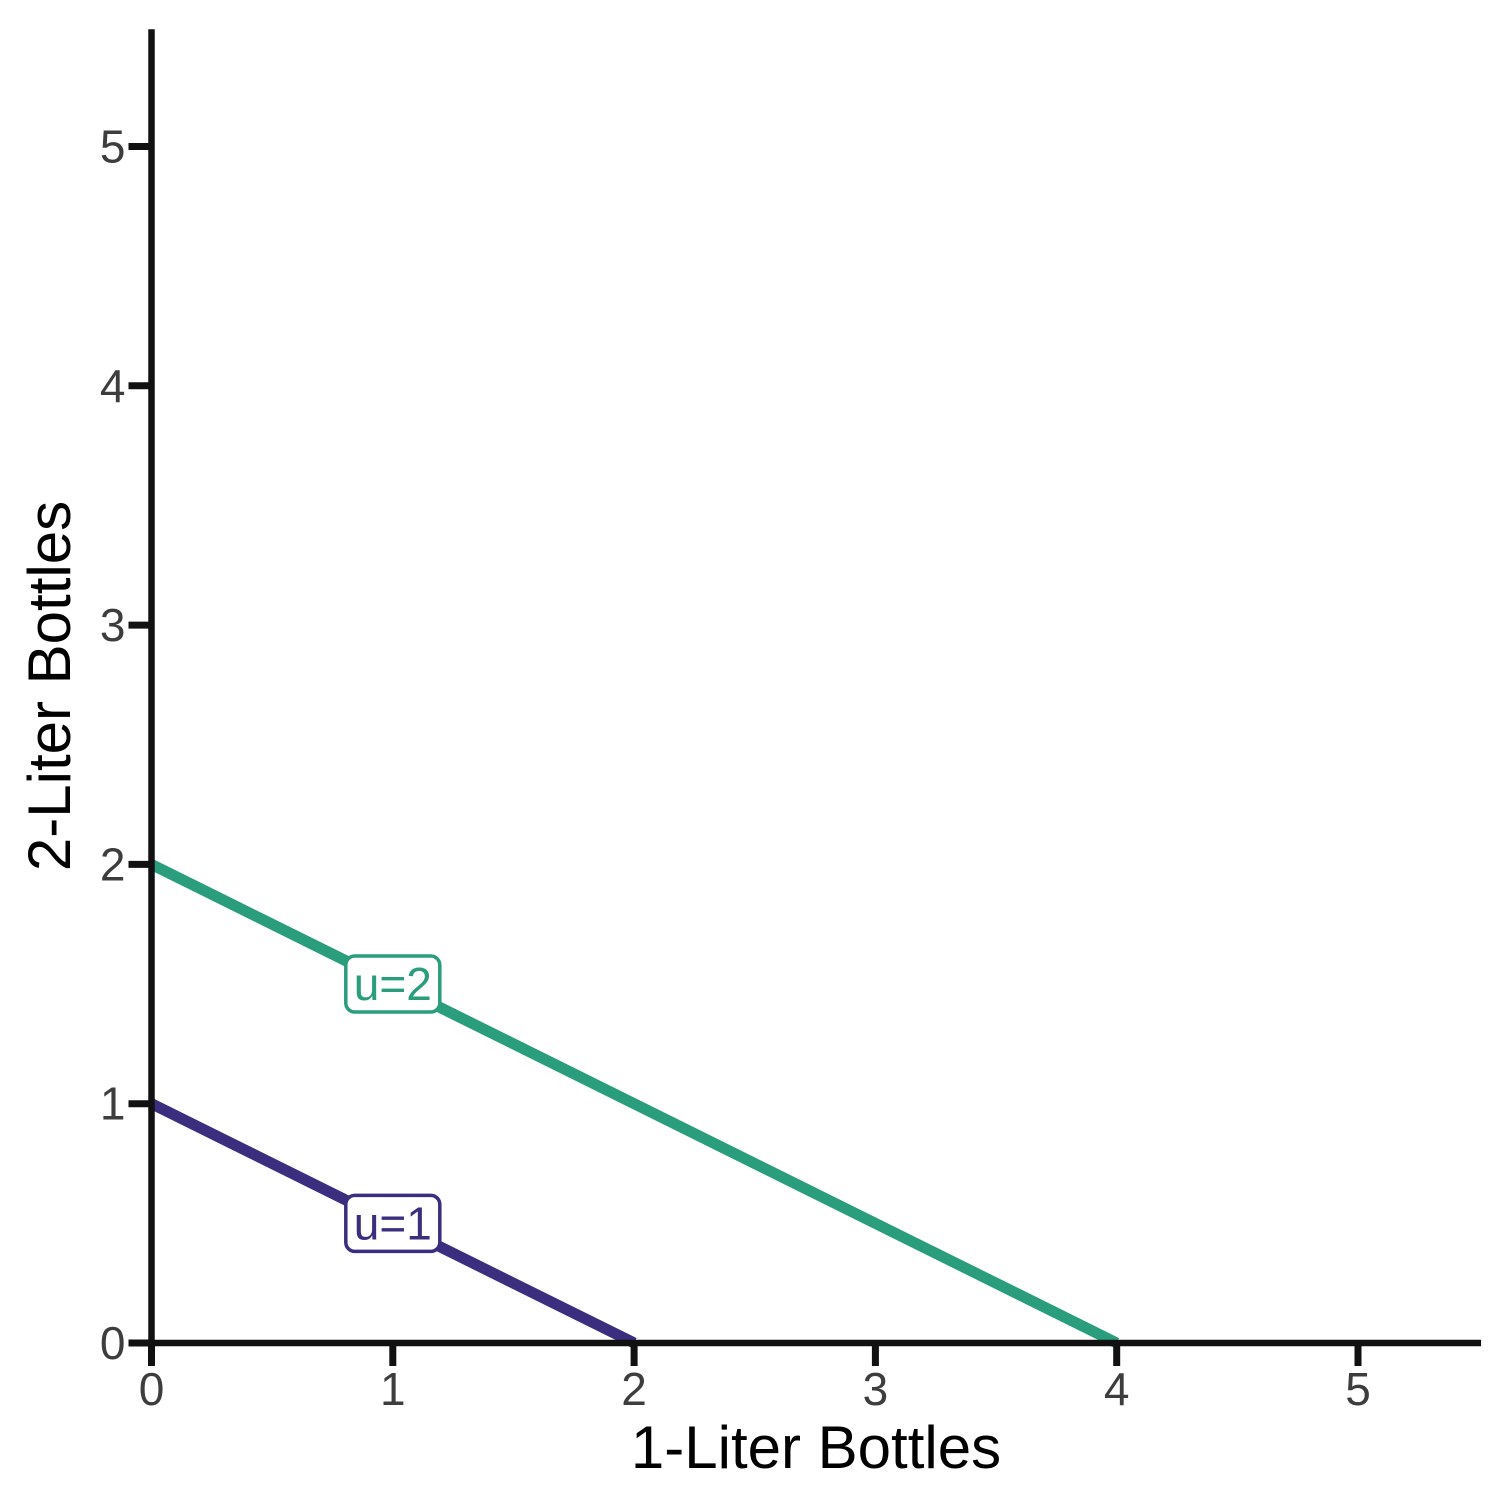  Describe the element at coordinates (152, 1389) in the screenshot. I see `x-tick-label-0: 0` at that location.